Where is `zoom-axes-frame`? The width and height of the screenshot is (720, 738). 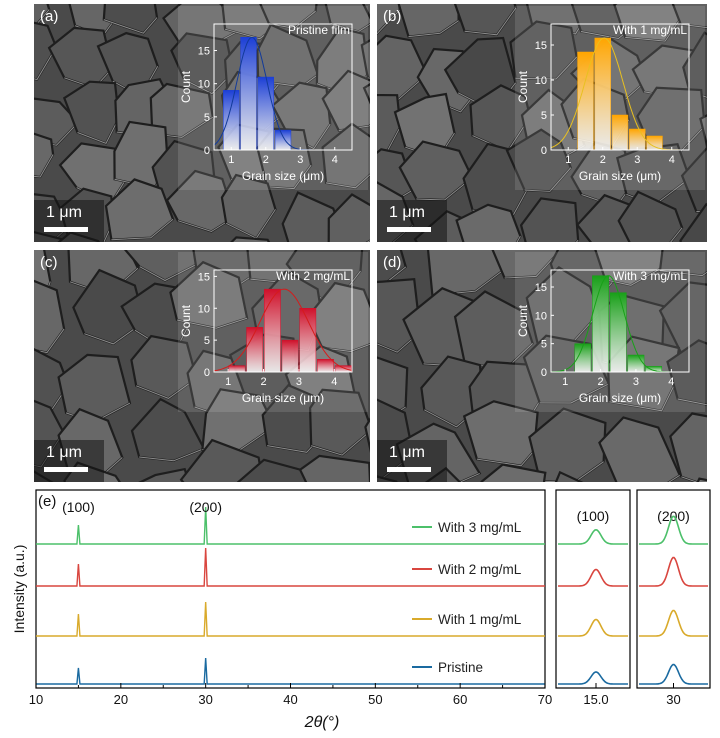 zoom-axes-frame is located at coordinates (593, 589).